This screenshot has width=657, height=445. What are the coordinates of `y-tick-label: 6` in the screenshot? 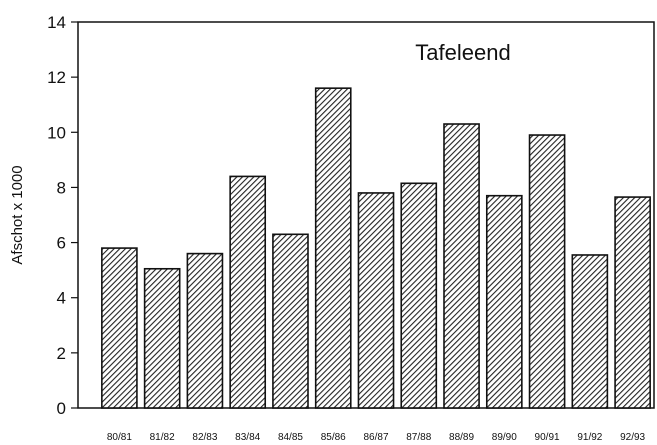 It's located at (61, 243).